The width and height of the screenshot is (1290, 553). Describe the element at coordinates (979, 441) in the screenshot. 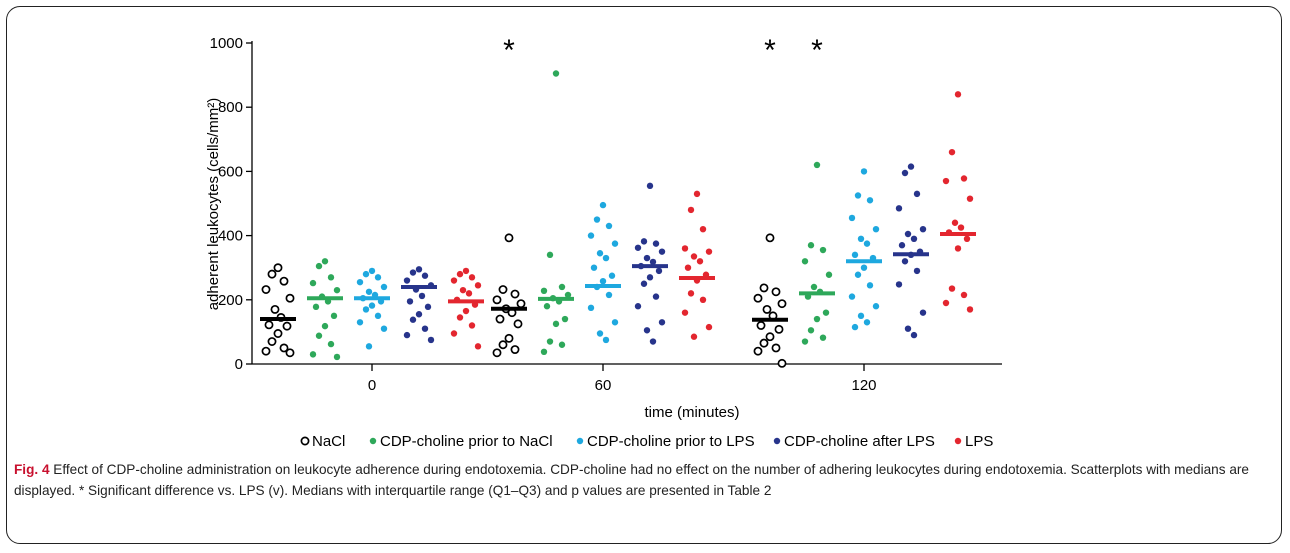

I see `legend-label: LPS` at that location.